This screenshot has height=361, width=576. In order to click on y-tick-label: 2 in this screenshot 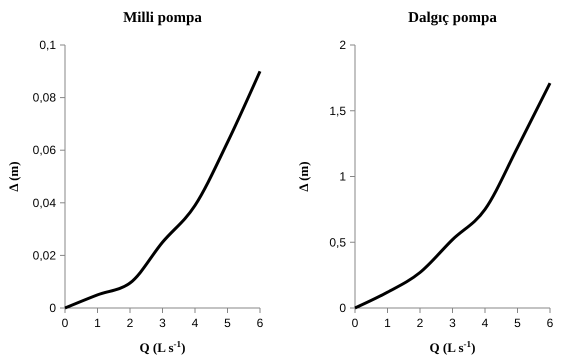, I will do `click(342, 45)`.